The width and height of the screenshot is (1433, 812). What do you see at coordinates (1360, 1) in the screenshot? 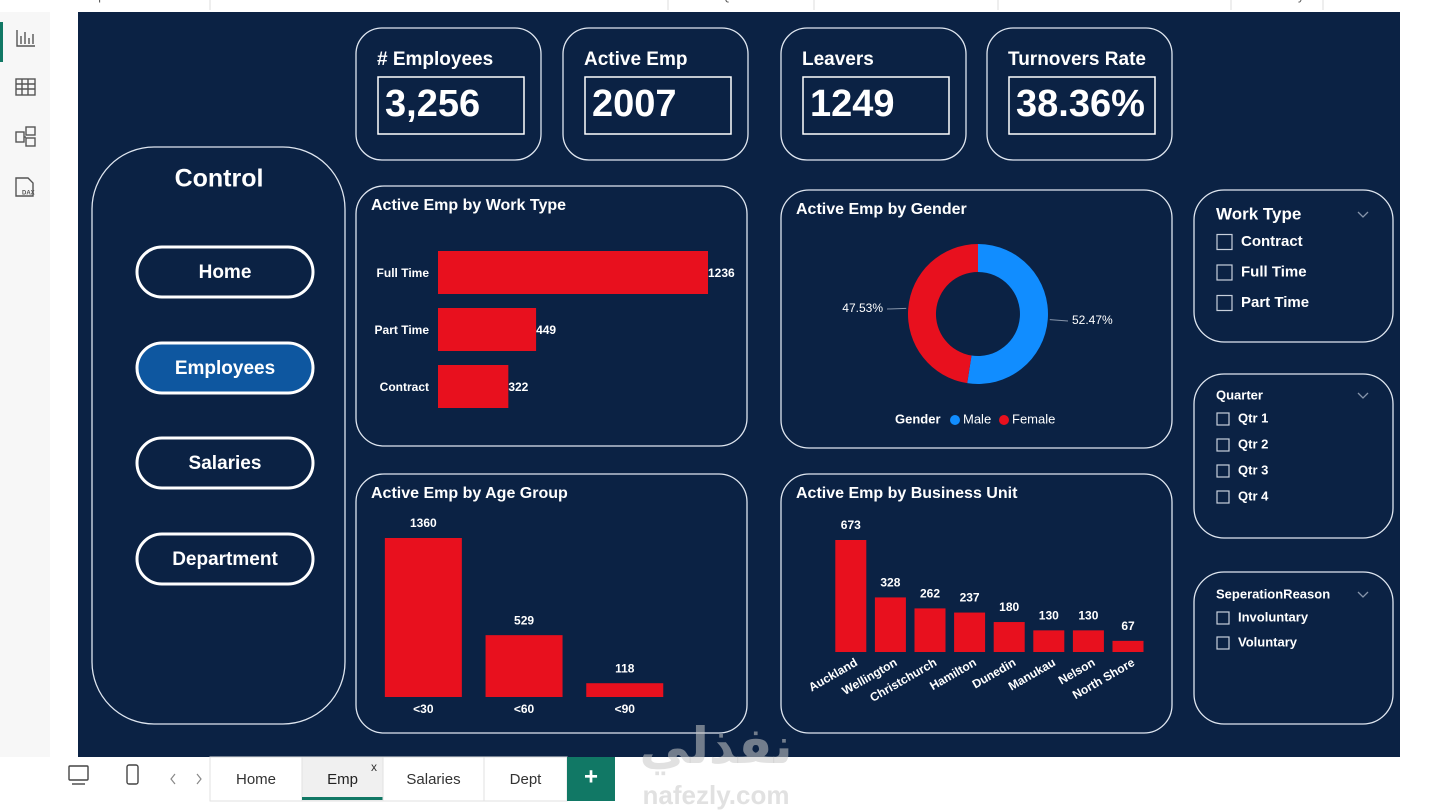
I see `ribbon-label: Share` at bounding box center [1360, 1].